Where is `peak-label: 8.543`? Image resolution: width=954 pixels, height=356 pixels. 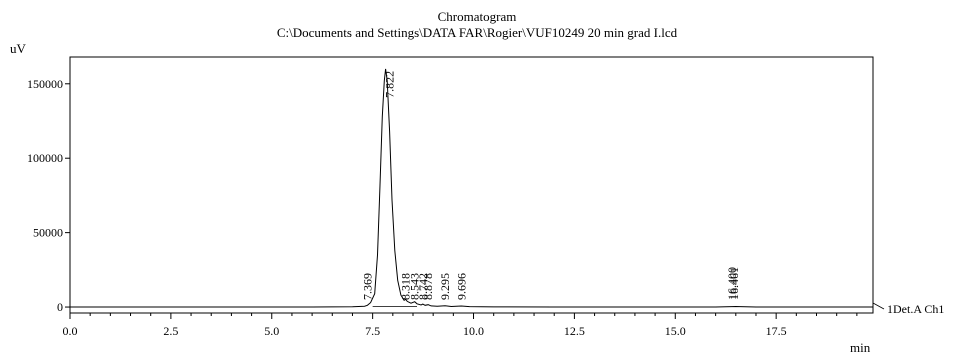 peak-label: 8.543 is located at coordinates (415, 286).